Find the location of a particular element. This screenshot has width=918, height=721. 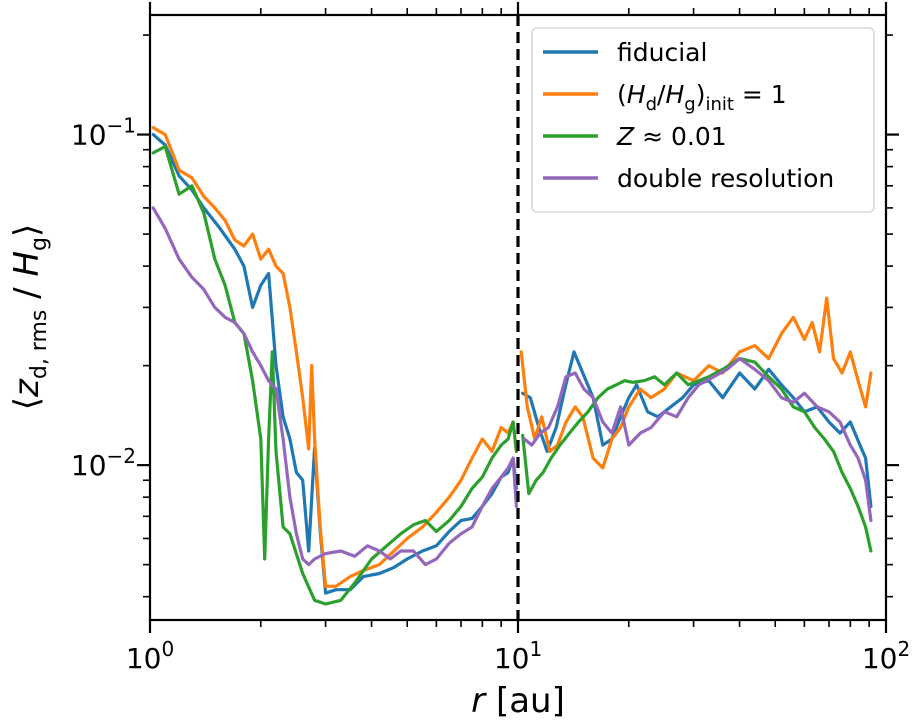

y-tick-label: 10⁻² is located at coordinates (103, 463).